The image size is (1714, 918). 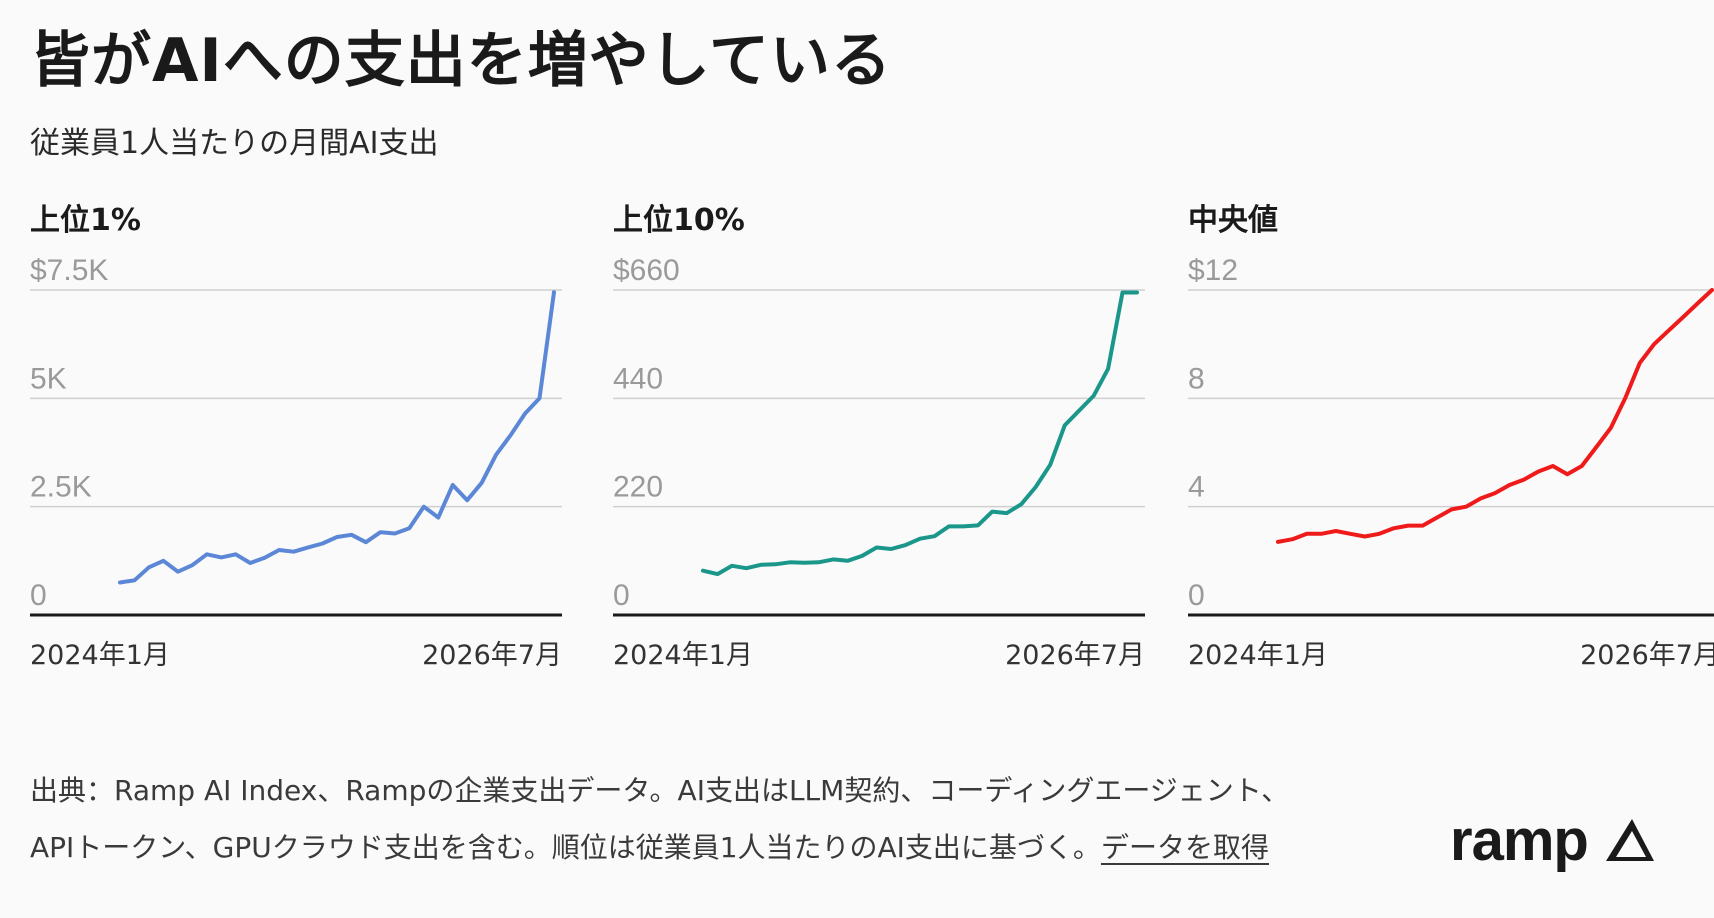 I want to click on panel-title-1: 上位1%, so click(x=85, y=220).